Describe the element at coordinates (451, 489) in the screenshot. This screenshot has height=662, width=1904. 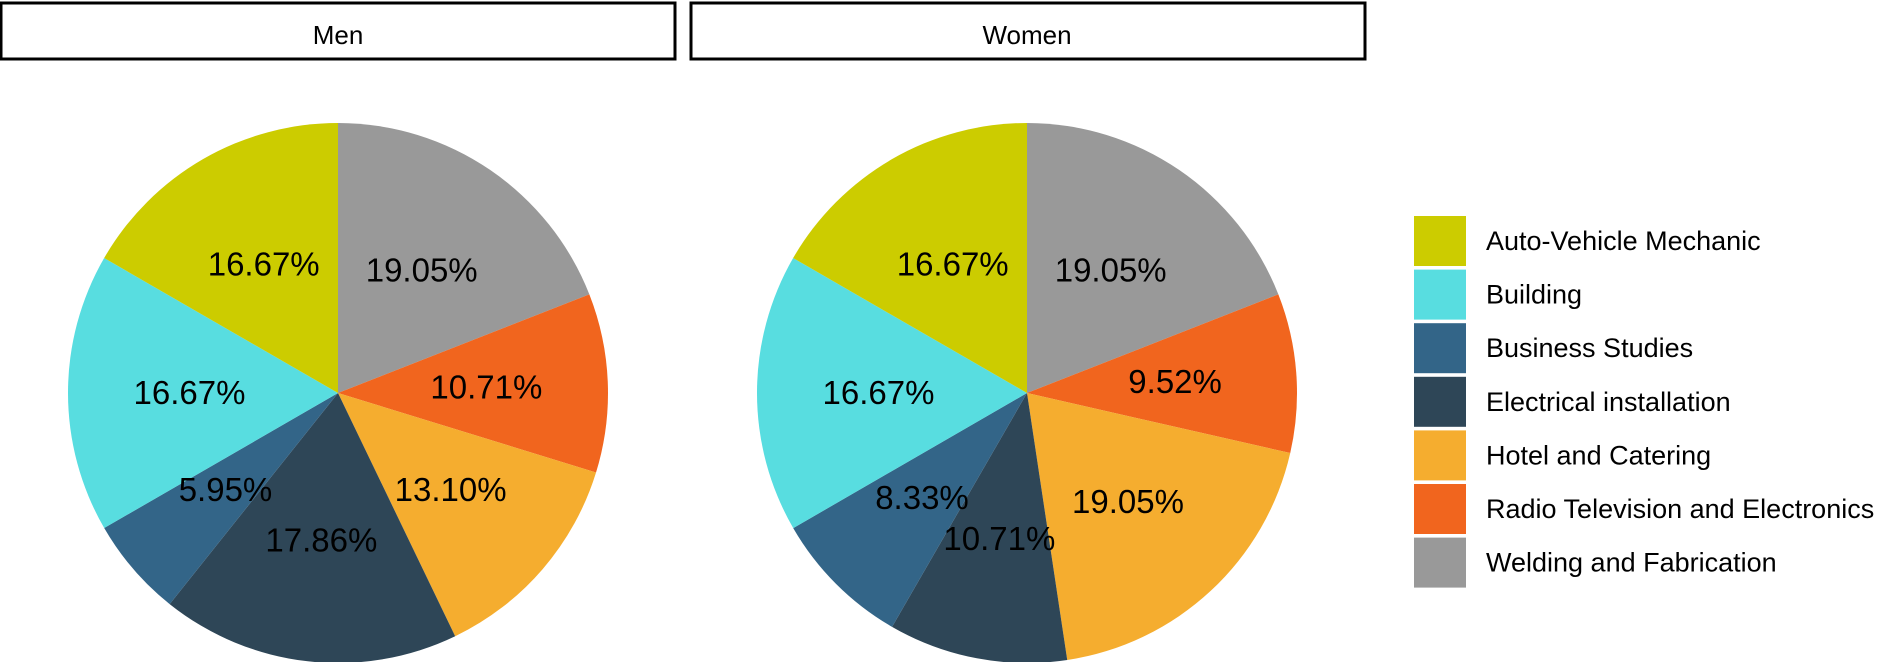
I see `slice-label-hotel-and-catering: 13.10%` at that location.